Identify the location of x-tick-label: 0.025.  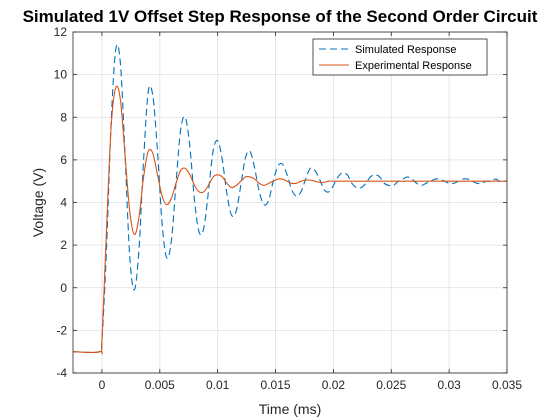
(391, 385).